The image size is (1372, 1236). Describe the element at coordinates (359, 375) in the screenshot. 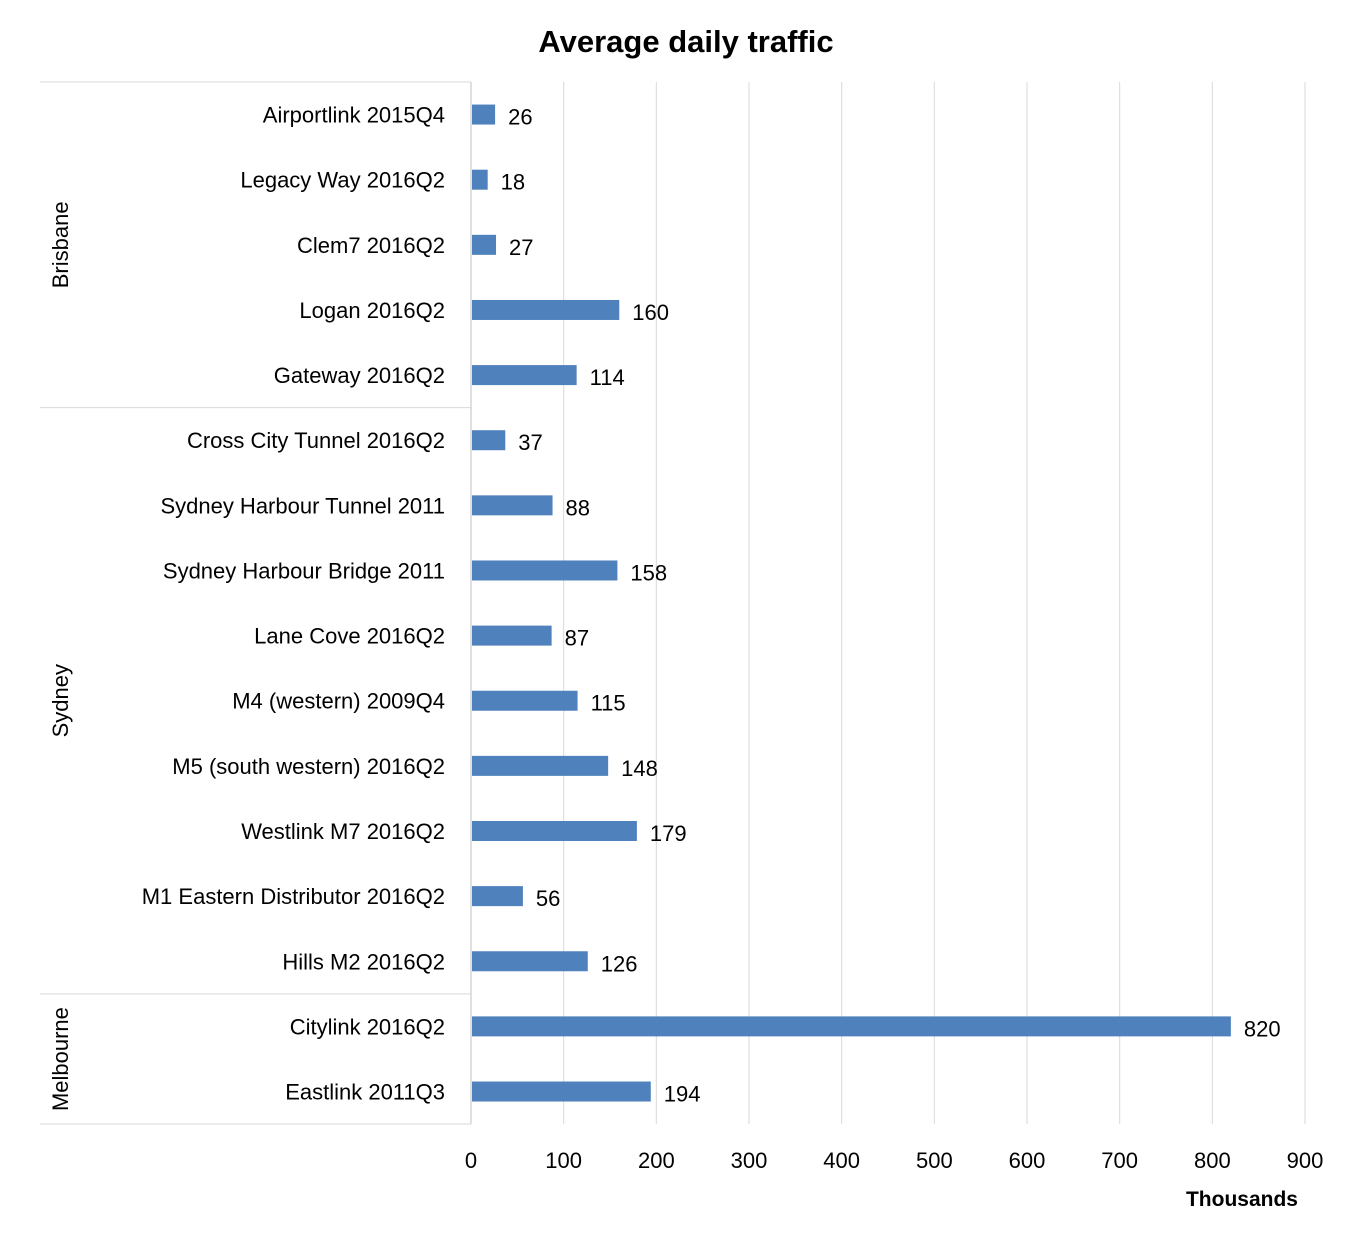

I see `category-label: Gateway 2016Q2` at that location.